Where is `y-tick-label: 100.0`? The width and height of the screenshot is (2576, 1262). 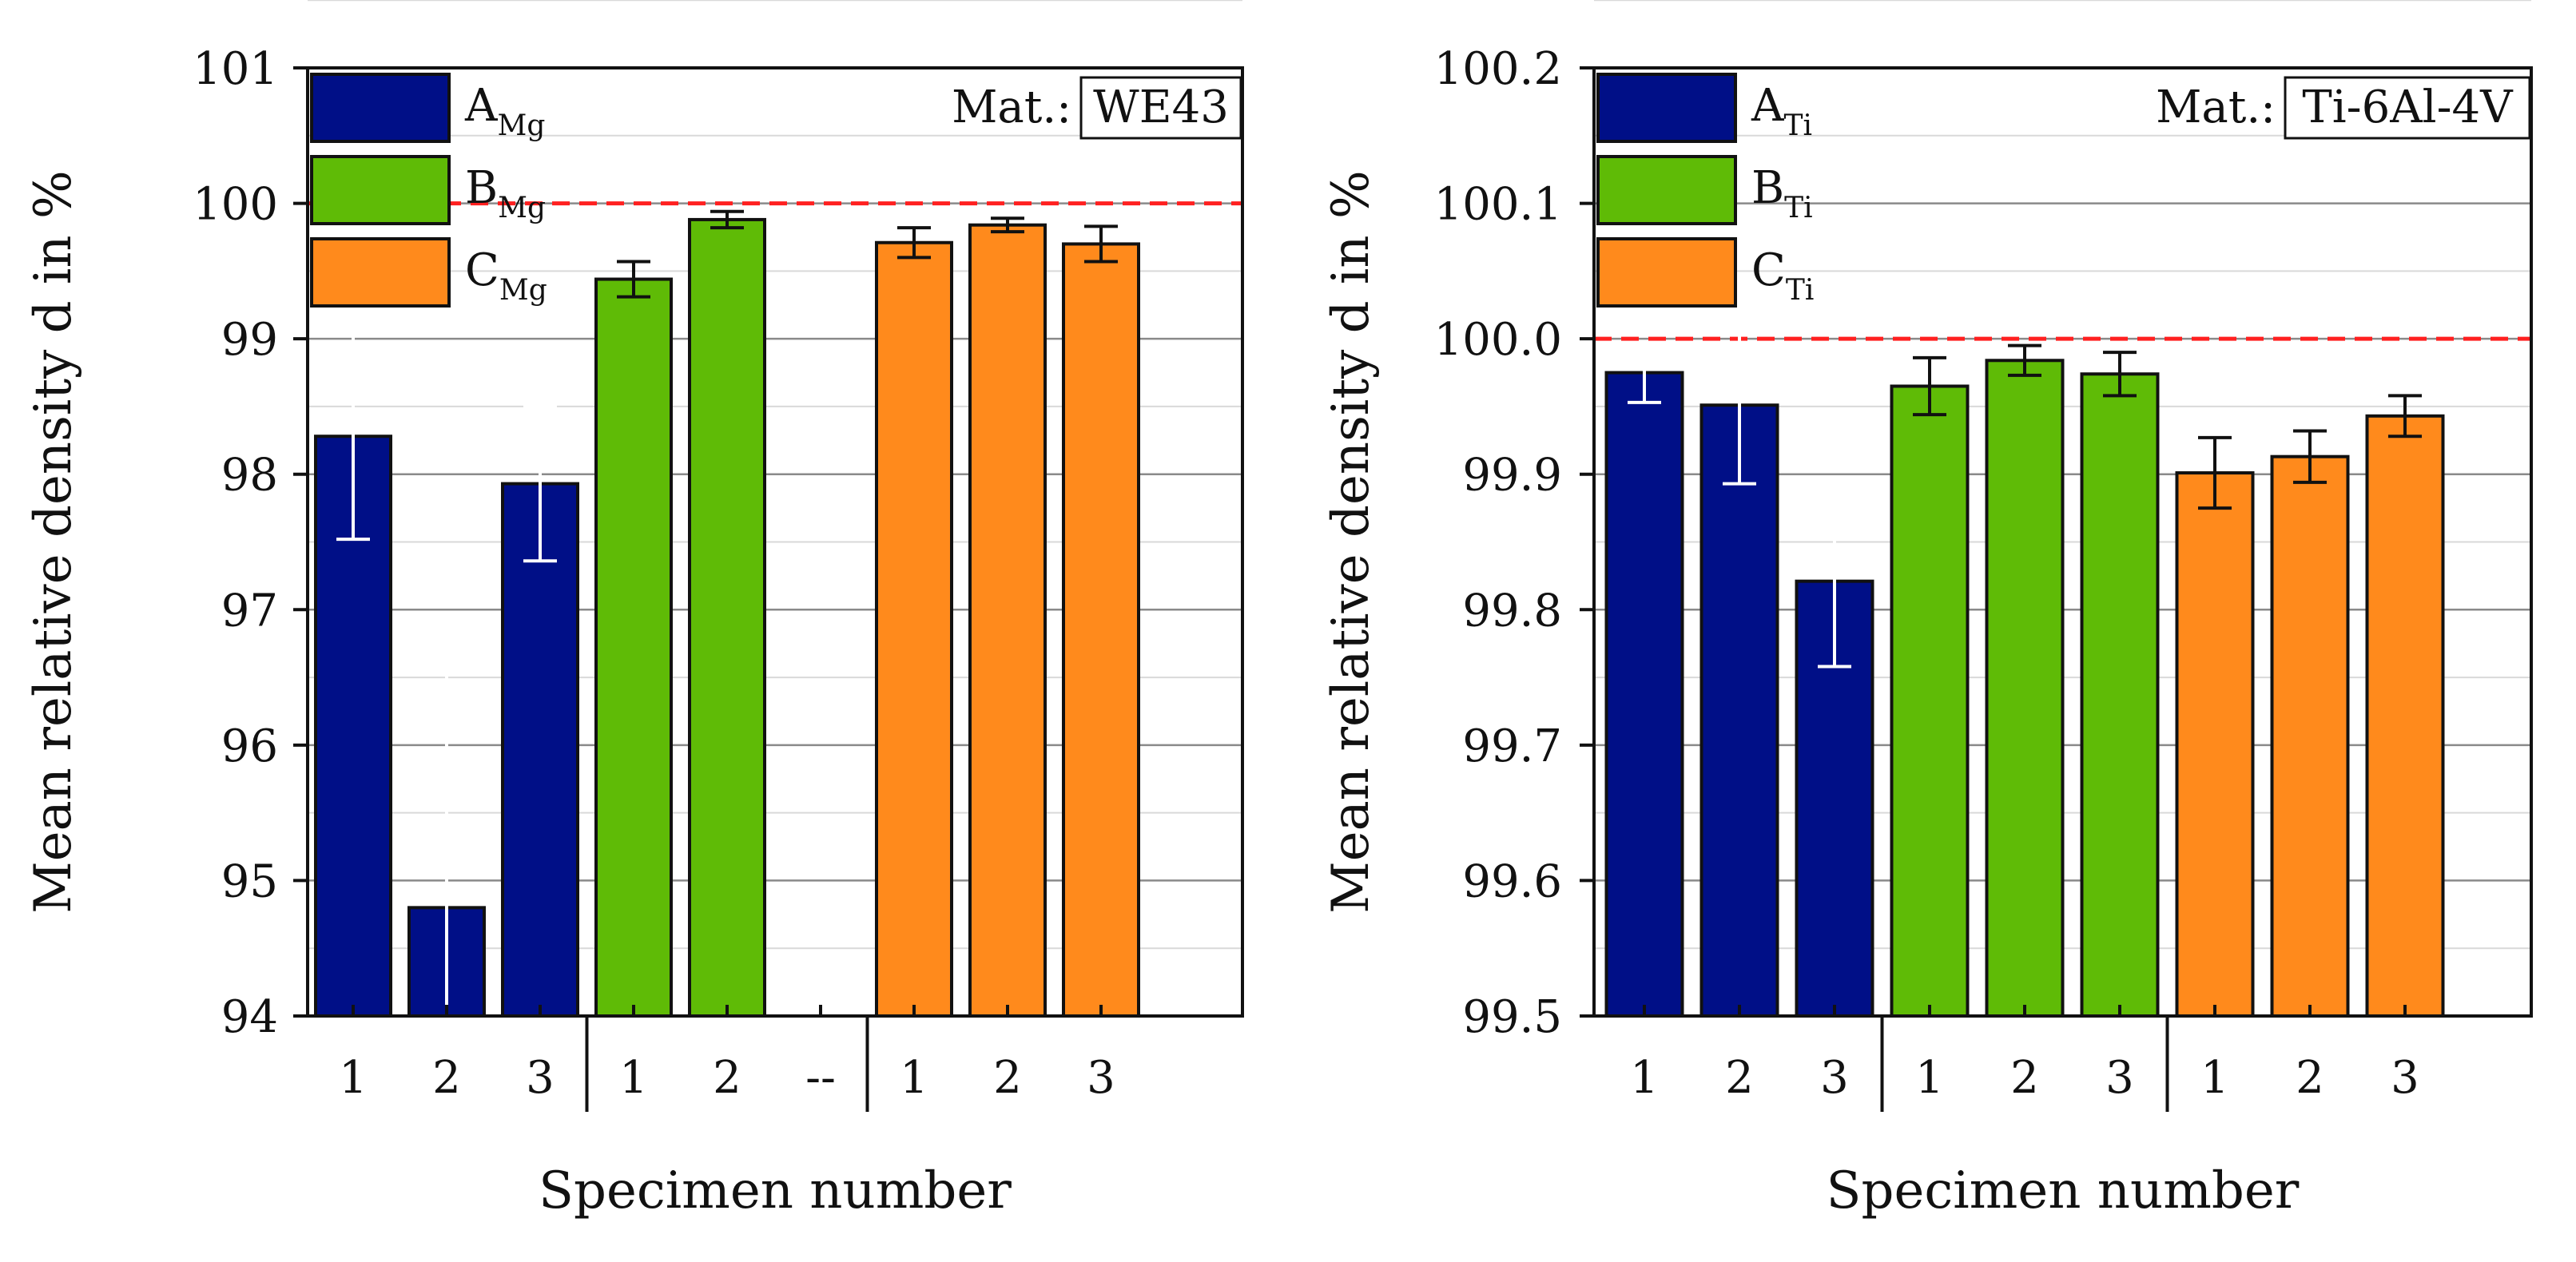 y-tick-label: 100.0 is located at coordinates (1498, 340).